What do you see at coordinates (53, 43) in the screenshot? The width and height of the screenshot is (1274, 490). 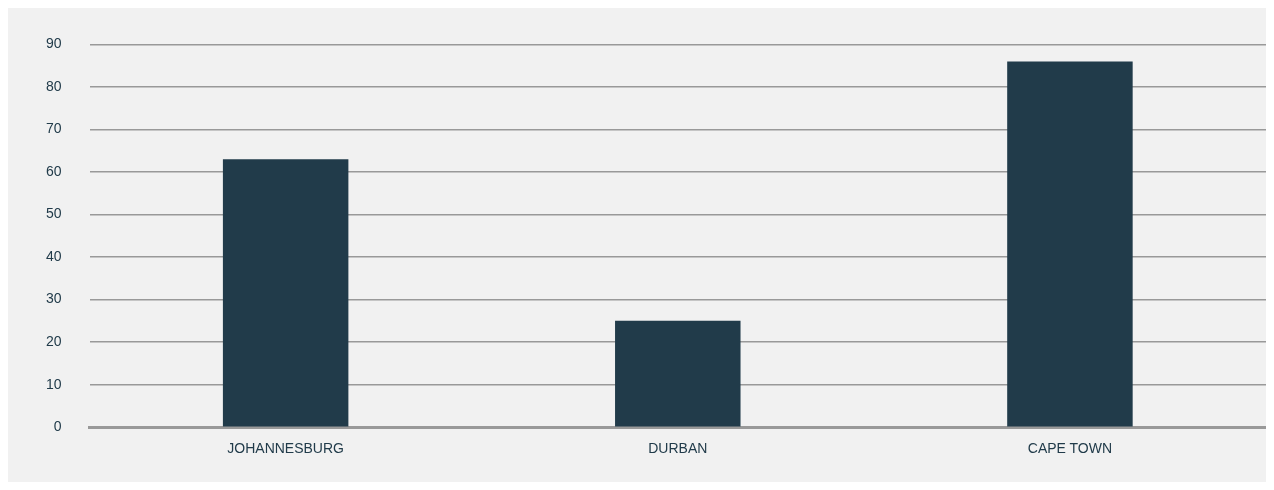 I see `y-tick-label: 90` at bounding box center [53, 43].